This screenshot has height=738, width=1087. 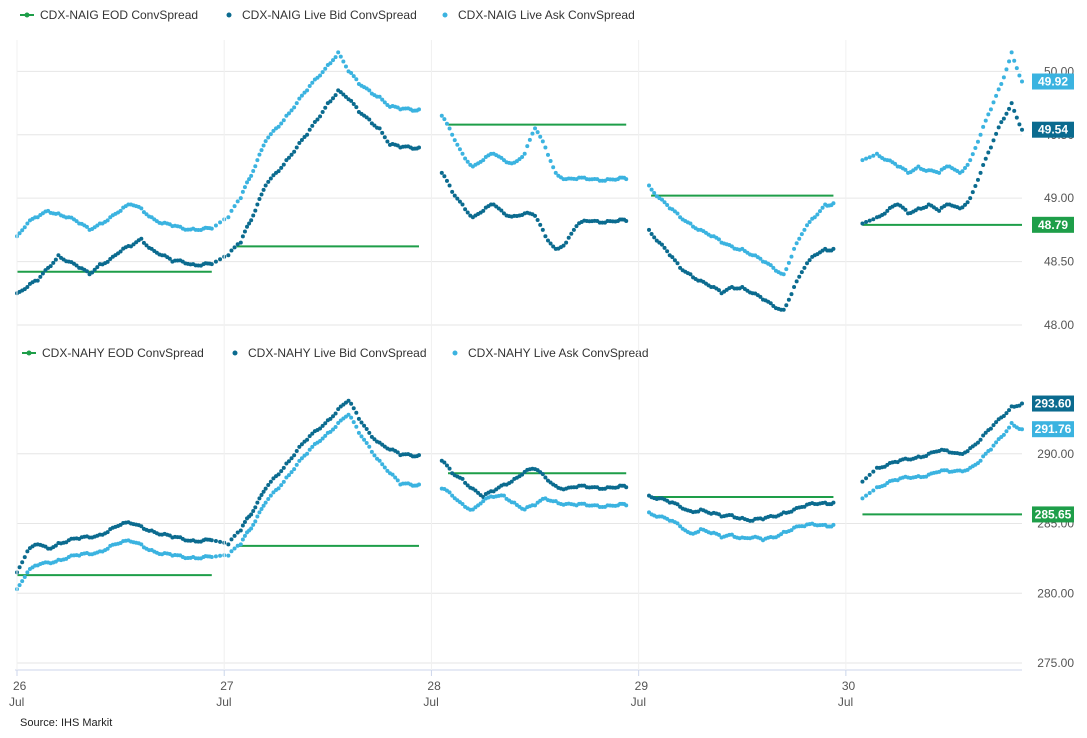 What do you see at coordinates (123, 353) in the screenshot?
I see `legend-label: CDX-NAHY EOD ConvSpread` at bounding box center [123, 353].